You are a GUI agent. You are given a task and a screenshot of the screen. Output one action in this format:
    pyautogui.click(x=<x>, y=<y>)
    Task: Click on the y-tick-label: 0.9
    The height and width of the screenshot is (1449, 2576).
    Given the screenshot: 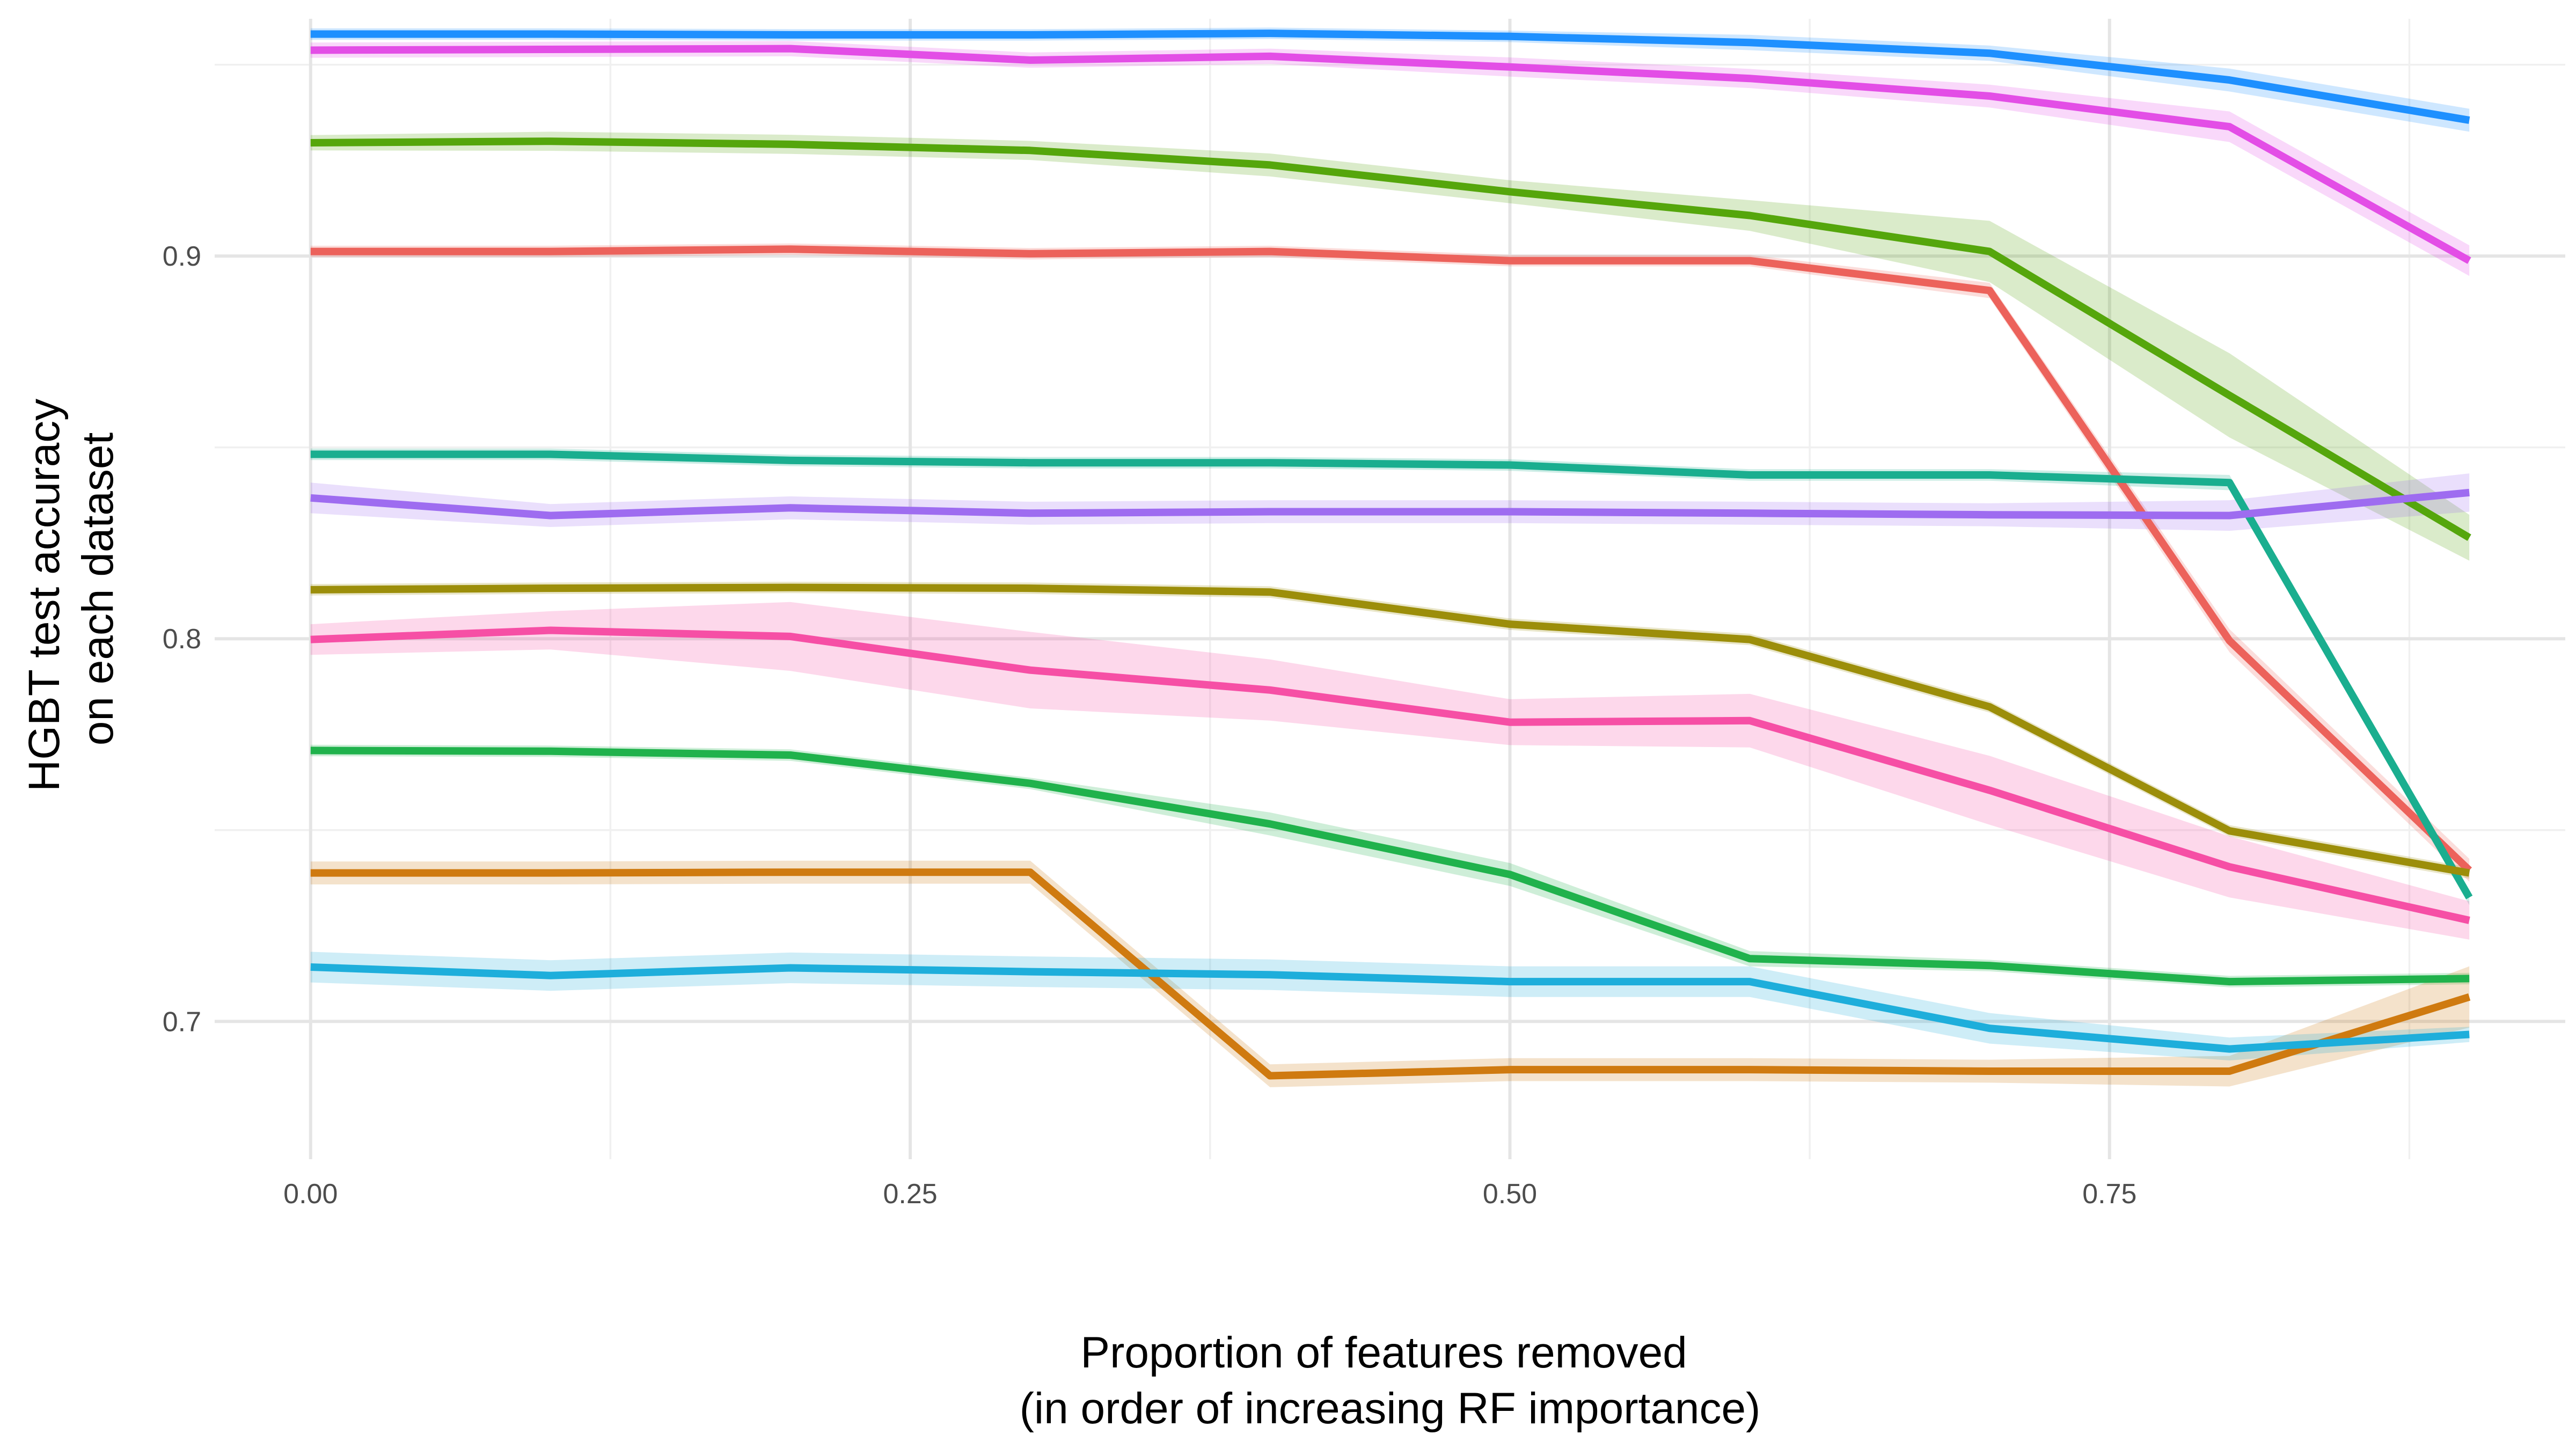 What is the action you would take?
    pyautogui.click(x=182, y=256)
    